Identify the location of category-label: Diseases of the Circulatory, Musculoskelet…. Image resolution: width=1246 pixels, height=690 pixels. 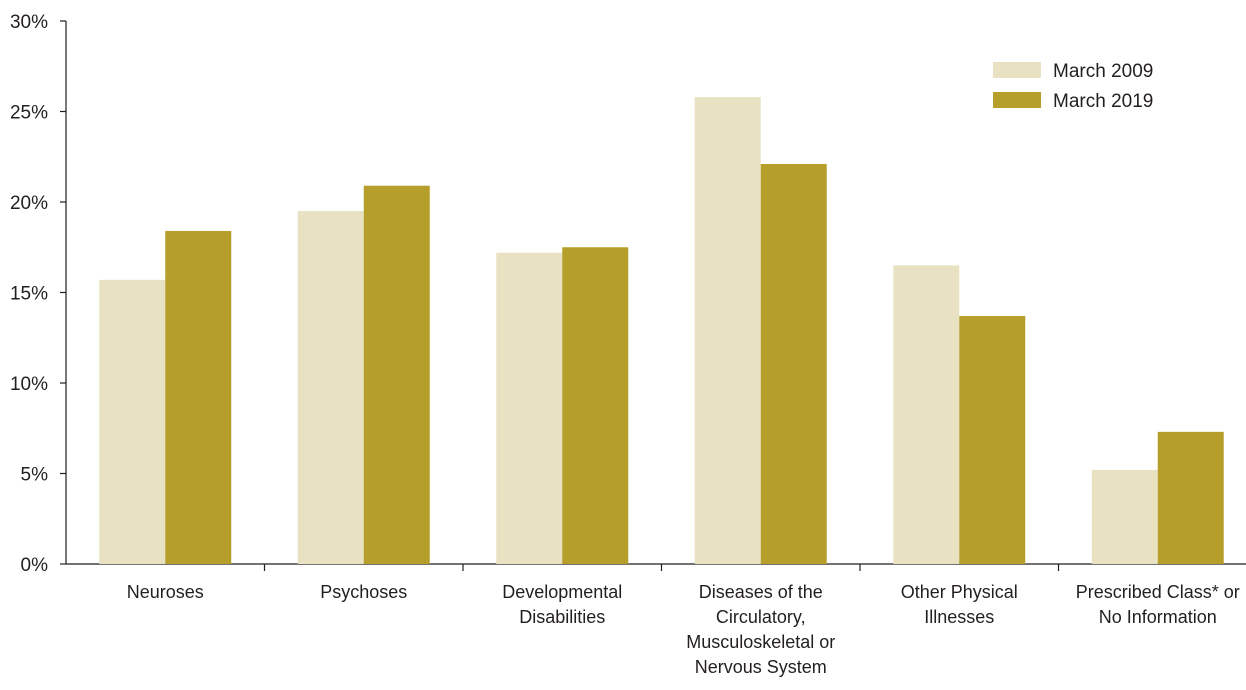
(760, 629).